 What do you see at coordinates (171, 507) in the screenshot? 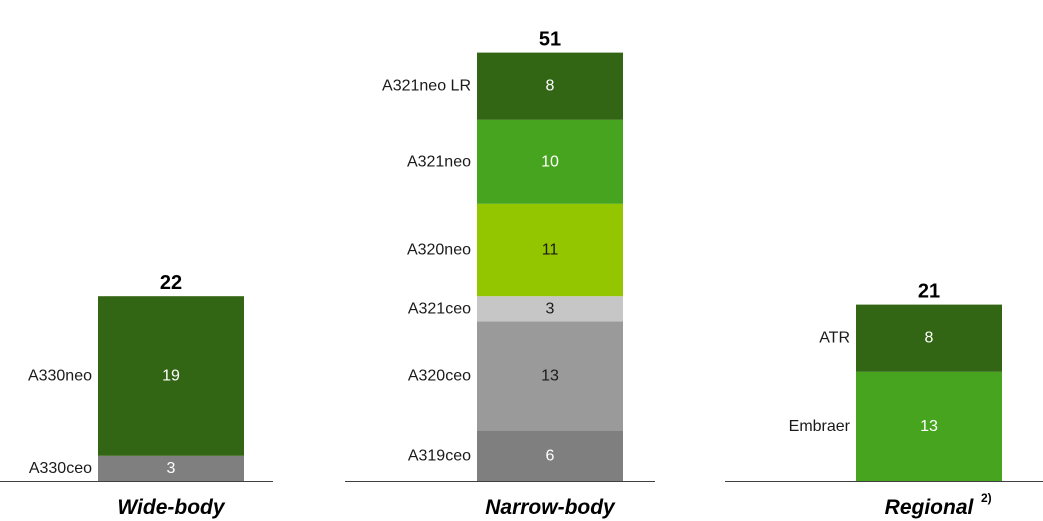
I see `category-label-wide-body: Wide-body` at bounding box center [171, 507].